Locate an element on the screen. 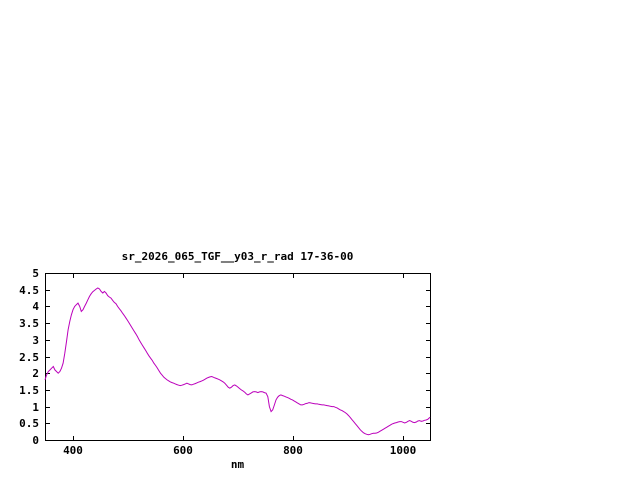  y-tick-label: 0.5 is located at coordinates (29, 423).